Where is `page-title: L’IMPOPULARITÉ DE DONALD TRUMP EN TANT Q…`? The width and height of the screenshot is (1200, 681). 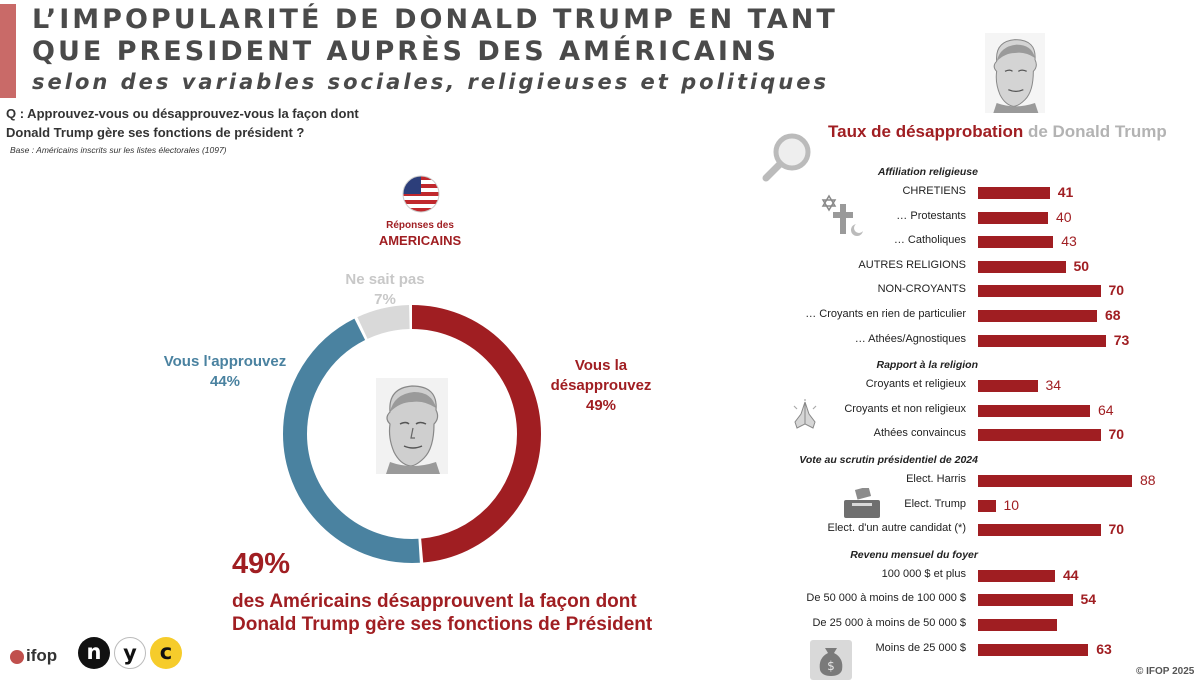 page-title: L’IMPOPULARITÉ DE DONALD TRUMP EN TANT Q… is located at coordinates (435, 36).